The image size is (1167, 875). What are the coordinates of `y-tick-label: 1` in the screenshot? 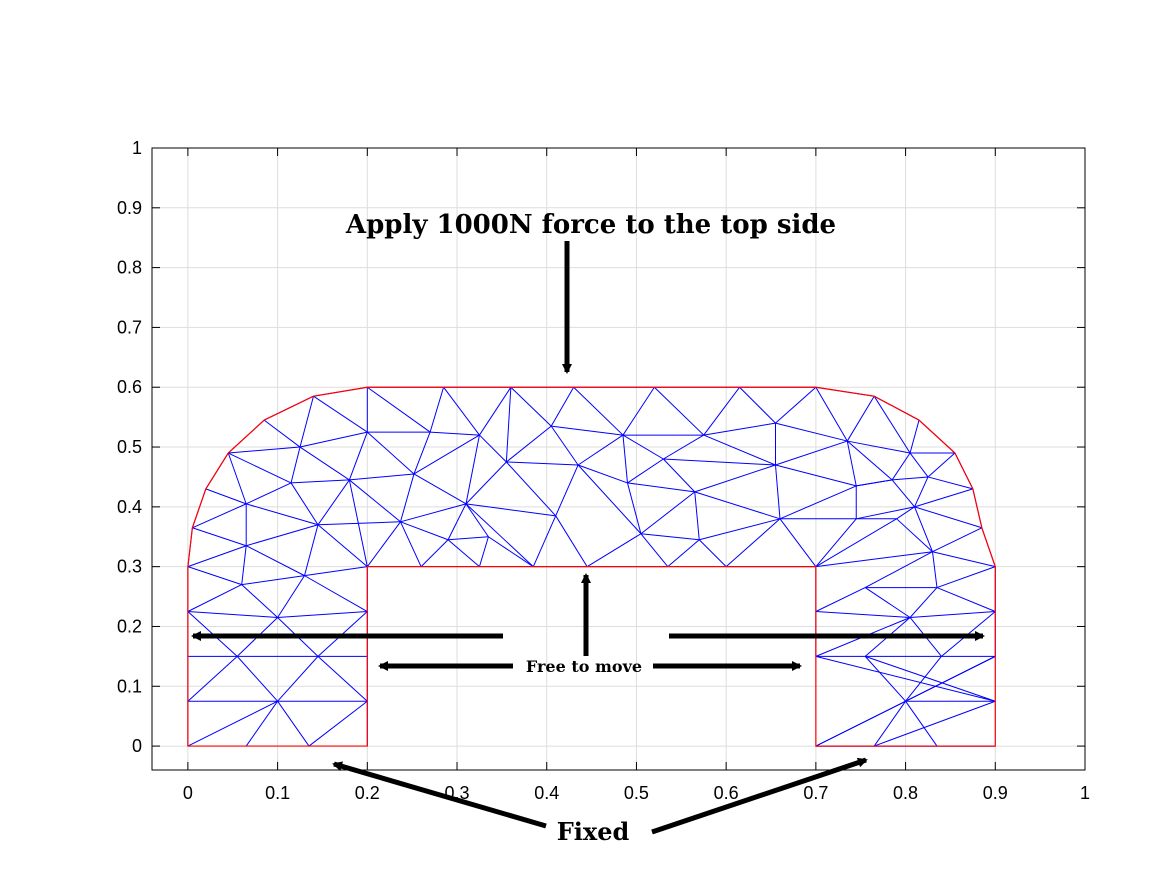 It's located at (137, 148).